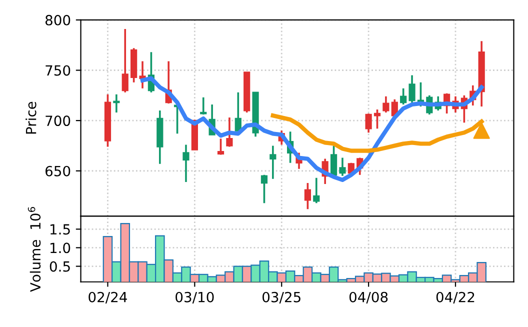  Describe the element at coordinates (58, 171) in the screenshot. I see `y-tick-label: 650` at that location.